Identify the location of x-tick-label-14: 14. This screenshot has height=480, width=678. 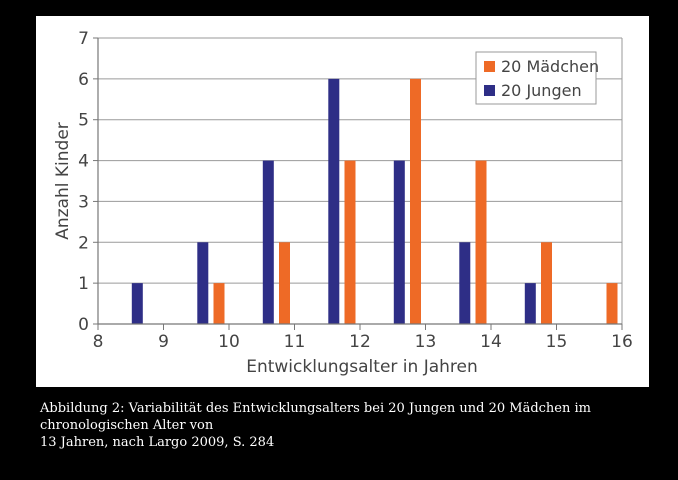
(491, 342).